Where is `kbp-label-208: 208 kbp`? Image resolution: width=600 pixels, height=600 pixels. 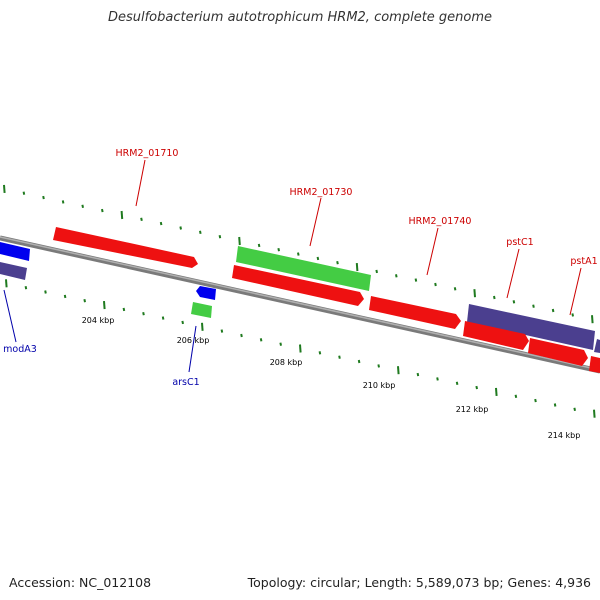 kbp-label-208: 208 kbp is located at coordinates (286, 362).